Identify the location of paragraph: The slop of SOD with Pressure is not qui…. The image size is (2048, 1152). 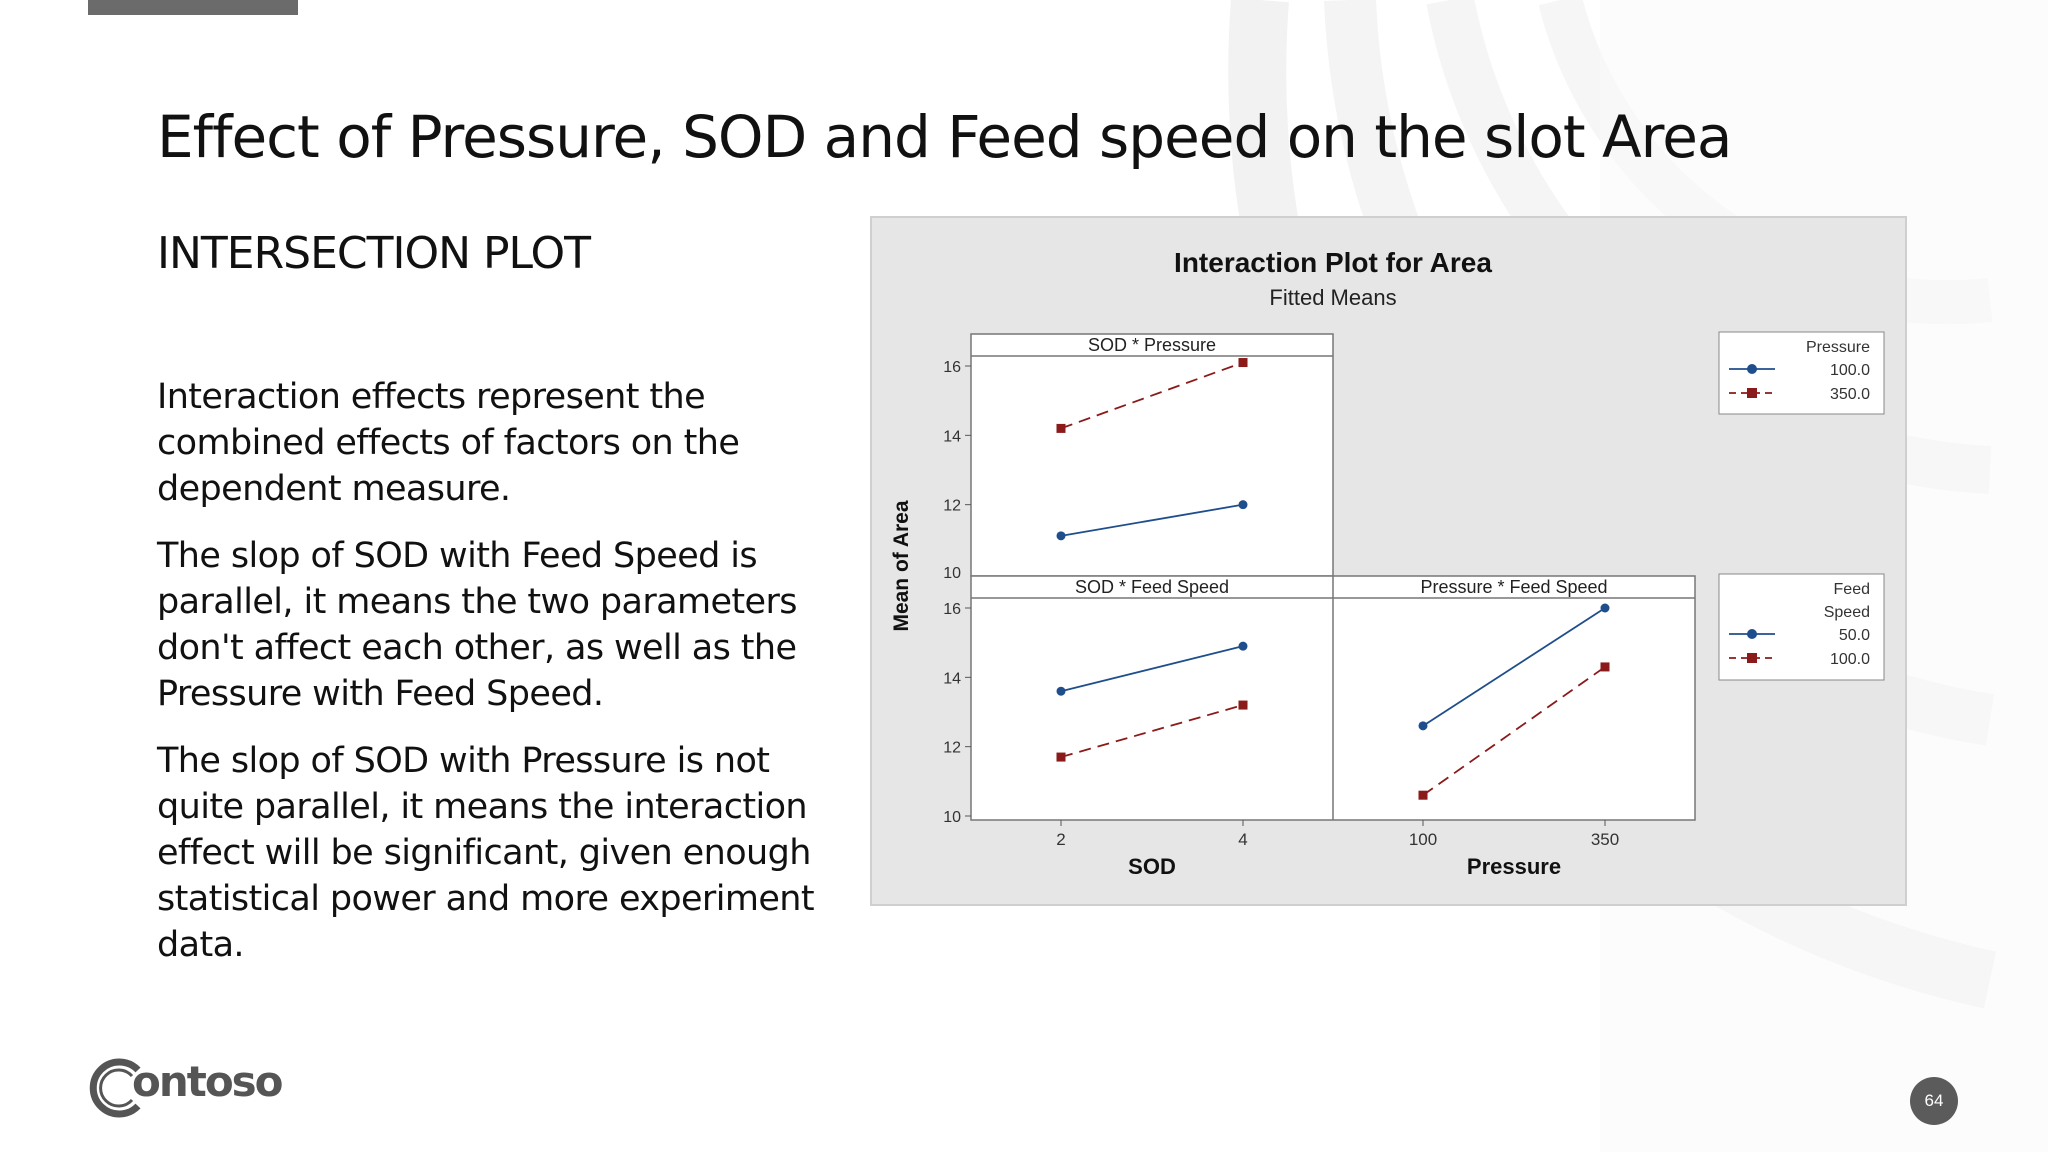
(486, 853).